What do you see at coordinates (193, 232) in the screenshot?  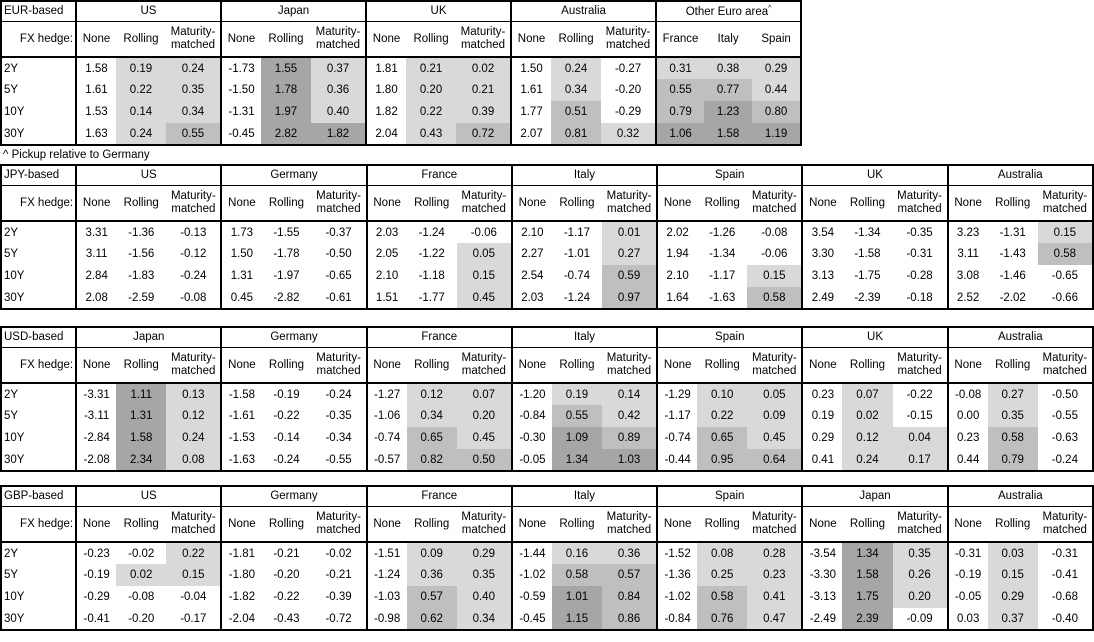 I see `value-cell: -0.13` at bounding box center [193, 232].